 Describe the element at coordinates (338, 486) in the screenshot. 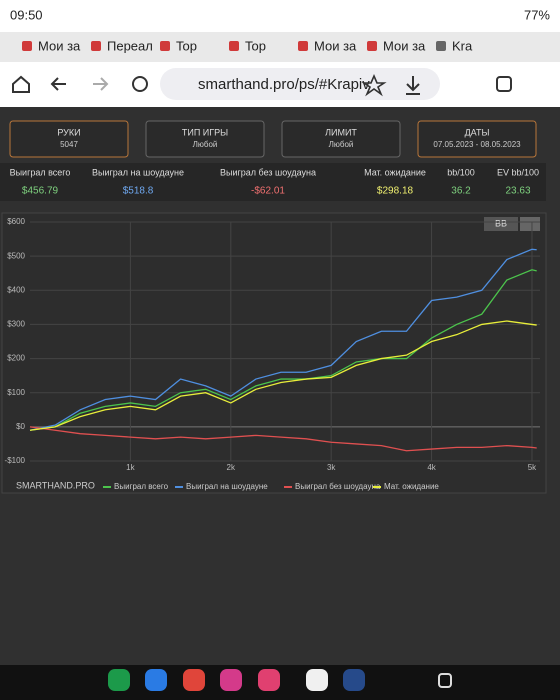

I see `legend-label: Выиграл без шоудауна` at that location.